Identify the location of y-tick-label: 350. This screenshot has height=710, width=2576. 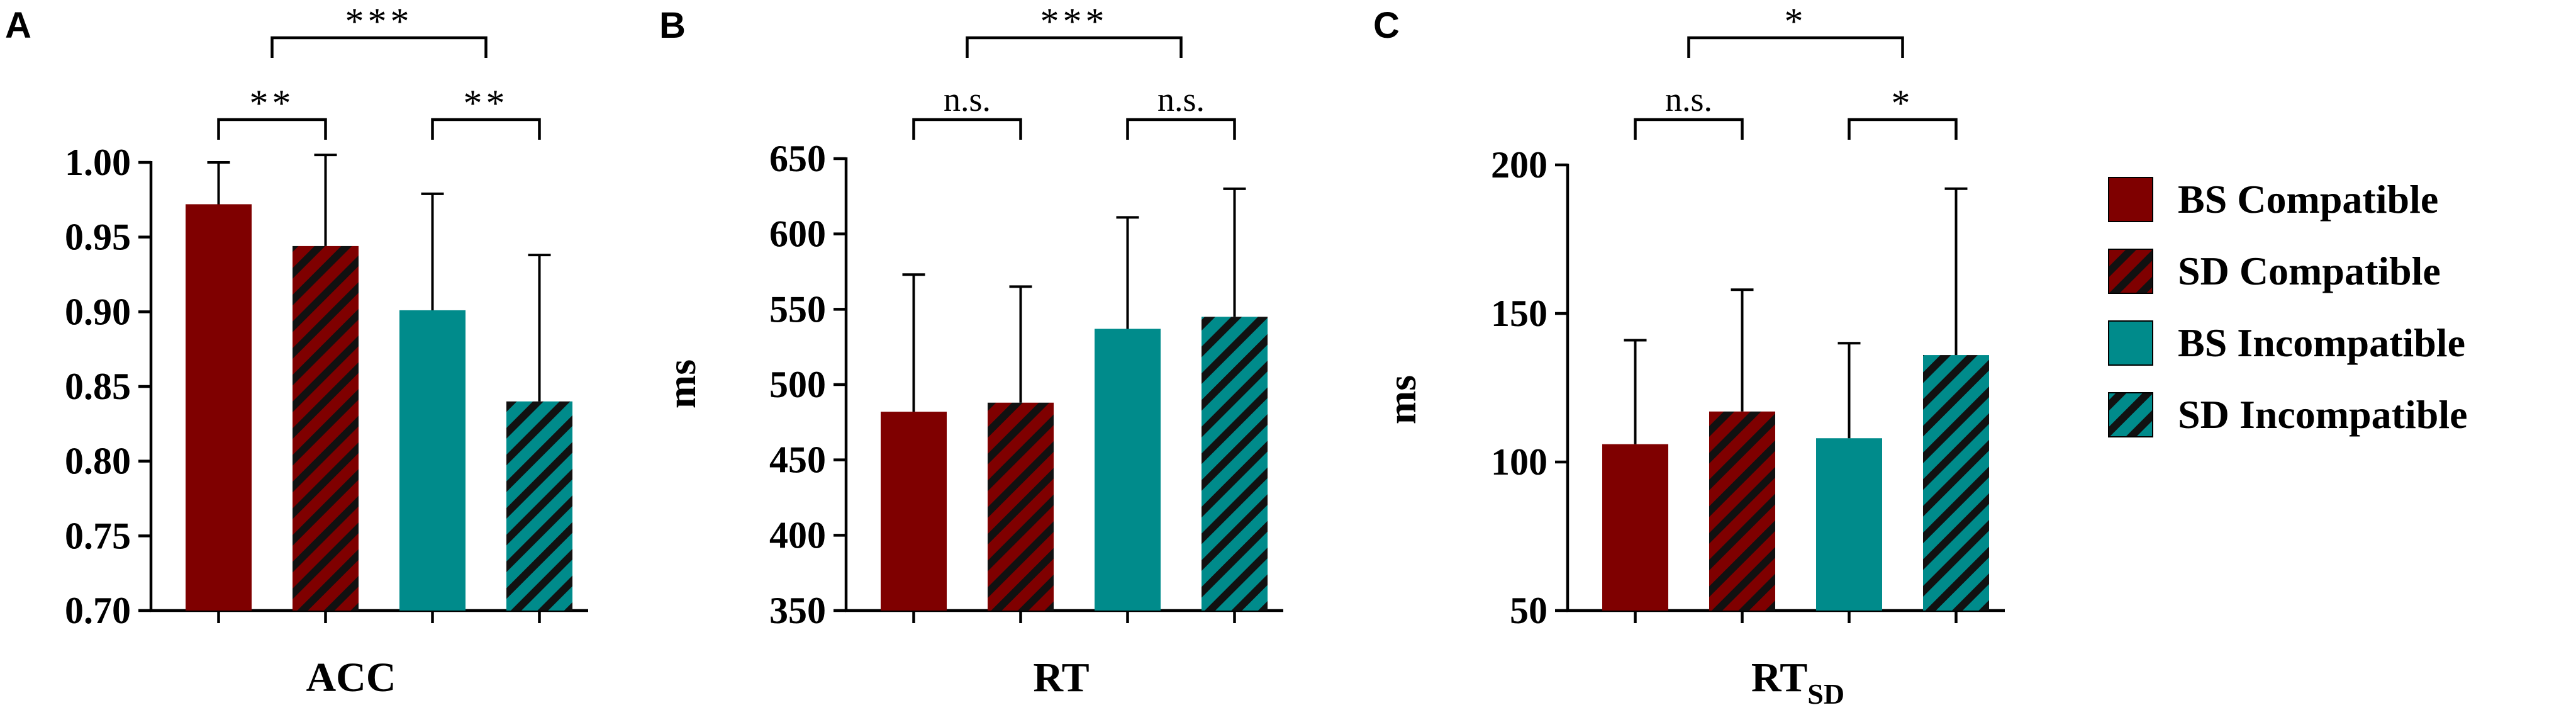
(797, 611).